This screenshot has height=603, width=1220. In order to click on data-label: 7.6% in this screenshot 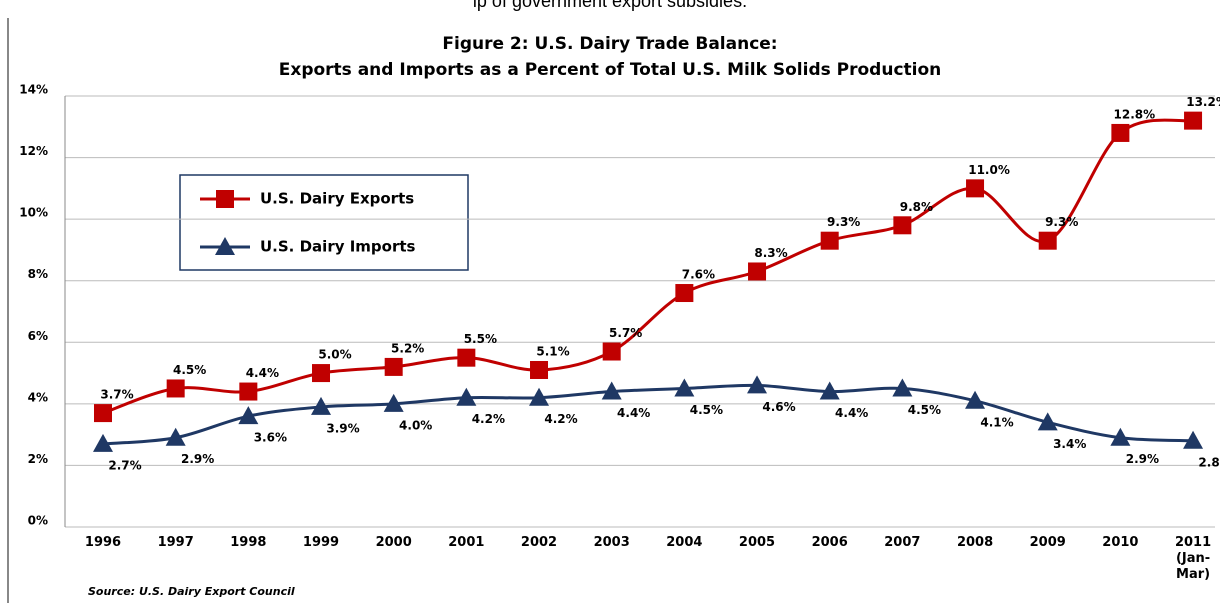, I will do `click(698, 275)`.